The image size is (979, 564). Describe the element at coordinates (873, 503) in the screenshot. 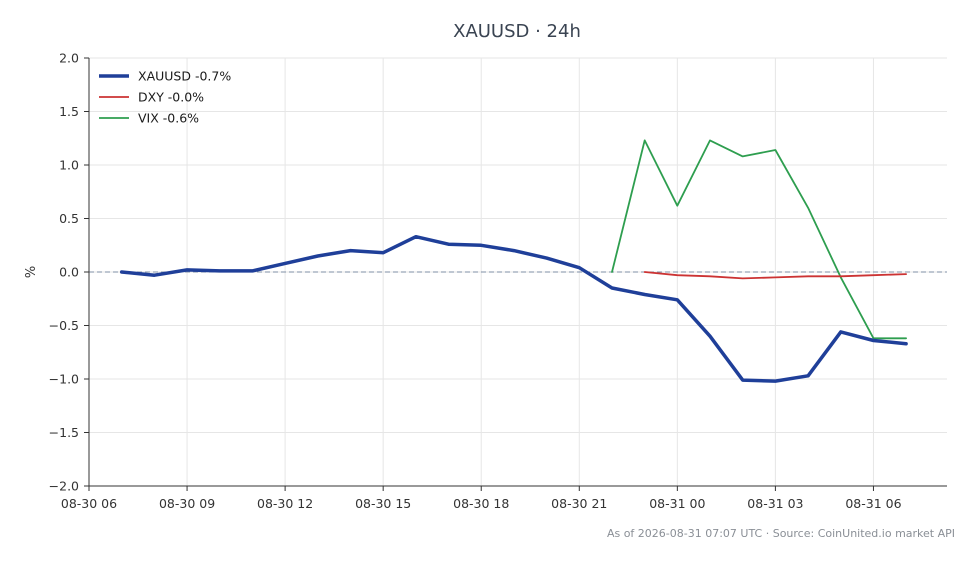

I see `x-tick-label: 08-31 06` at that location.